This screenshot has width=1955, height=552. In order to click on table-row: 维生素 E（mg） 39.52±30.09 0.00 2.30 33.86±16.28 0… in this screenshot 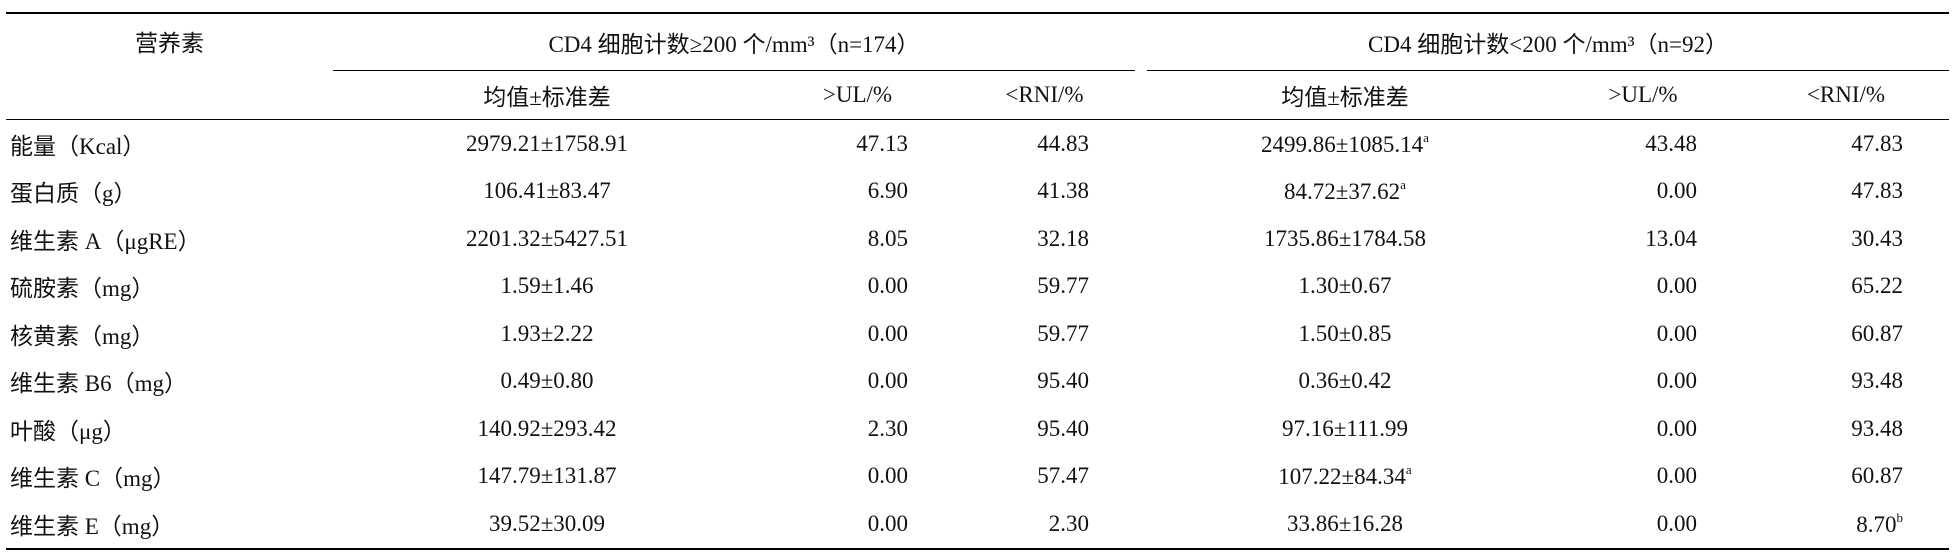, I will do `click(977, 525)`.